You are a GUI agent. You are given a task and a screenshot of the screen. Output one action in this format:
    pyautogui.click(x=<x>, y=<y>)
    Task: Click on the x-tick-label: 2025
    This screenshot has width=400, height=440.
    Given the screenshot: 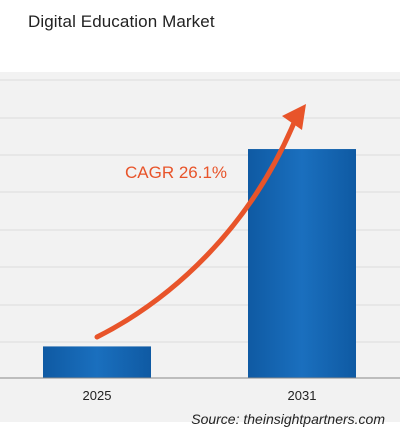 What is the action you would take?
    pyautogui.click(x=97, y=395)
    